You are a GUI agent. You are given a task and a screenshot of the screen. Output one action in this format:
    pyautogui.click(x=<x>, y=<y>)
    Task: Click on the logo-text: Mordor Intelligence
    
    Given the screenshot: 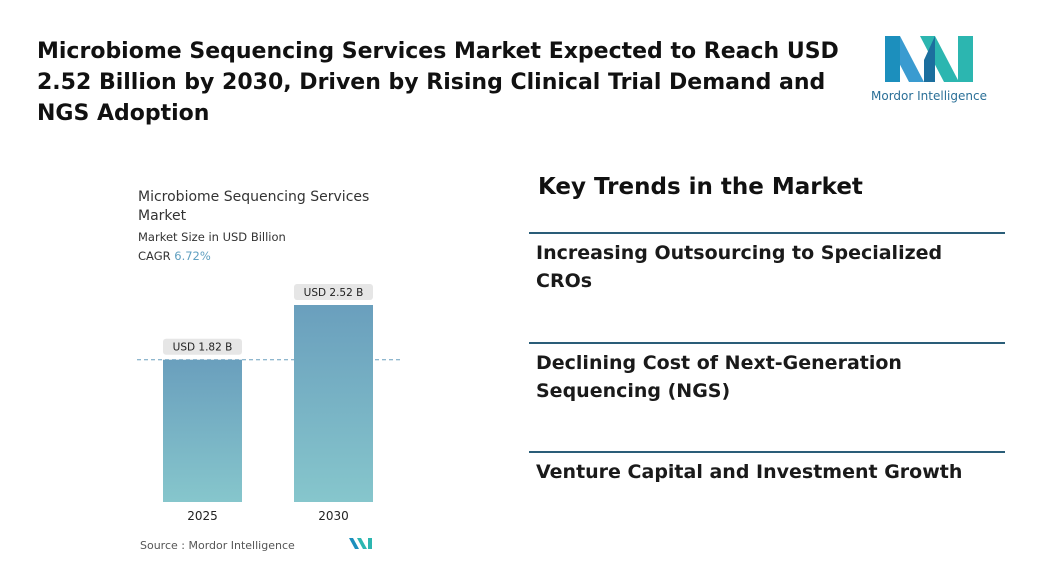 What is the action you would take?
    pyautogui.click(x=929, y=96)
    